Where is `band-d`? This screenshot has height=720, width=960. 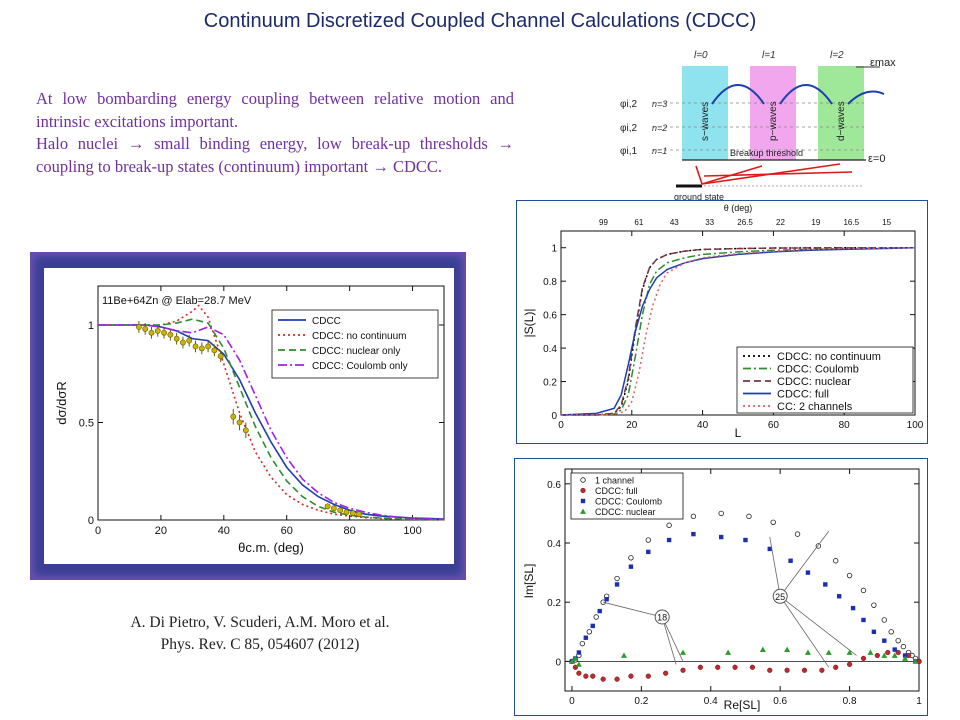 band-d is located at coordinates (841, 113).